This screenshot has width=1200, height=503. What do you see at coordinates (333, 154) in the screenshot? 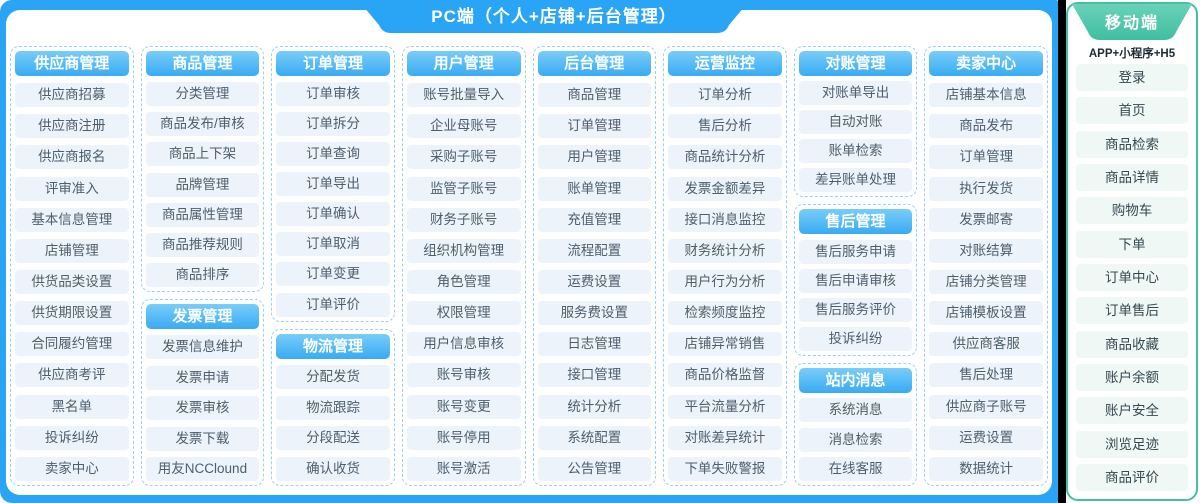
I see `feature-item: 订单查询` at bounding box center [333, 154].